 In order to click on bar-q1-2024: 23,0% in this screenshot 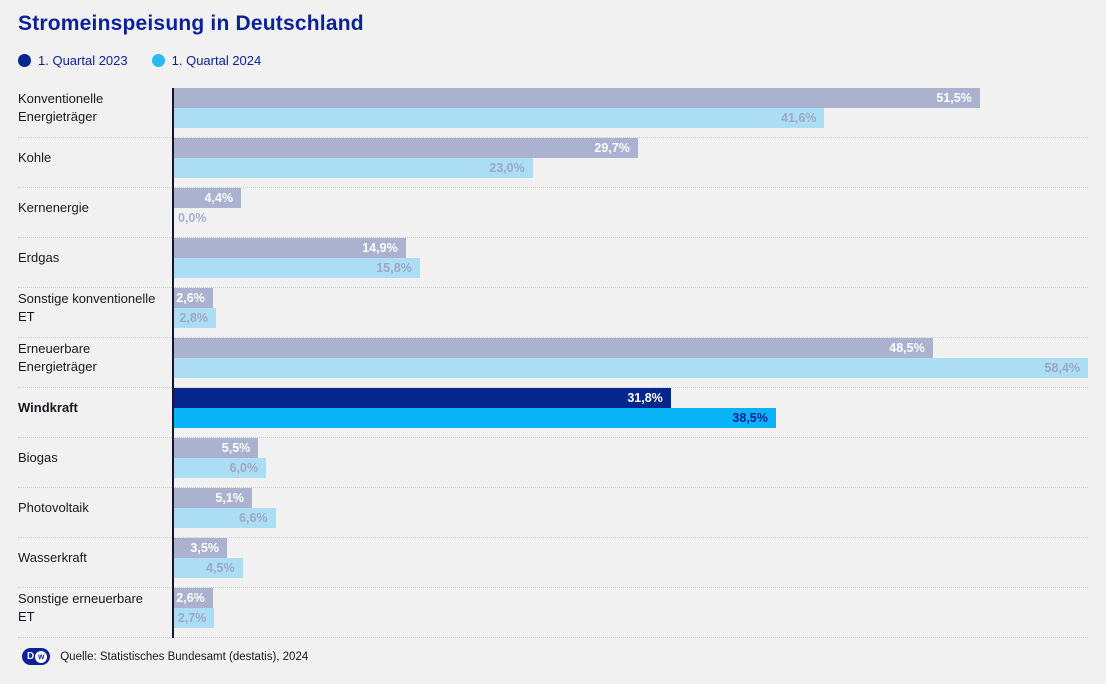, I will do `click(352, 168)`.